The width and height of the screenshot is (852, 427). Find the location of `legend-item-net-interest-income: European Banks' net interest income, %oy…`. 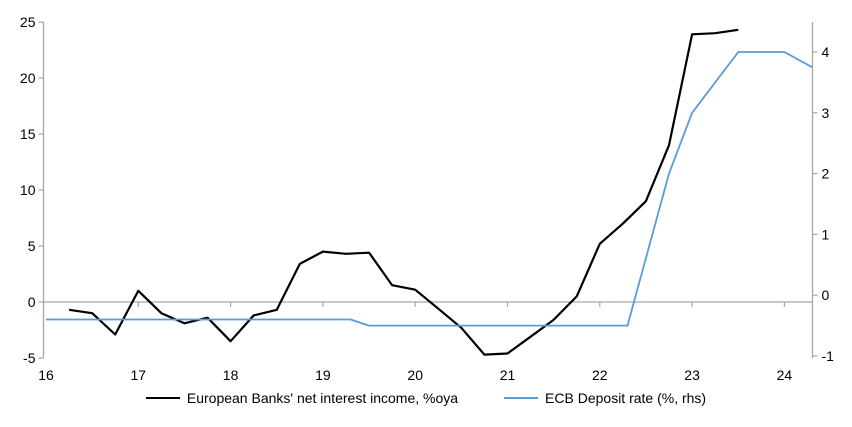

legend-item-net-interest-income: European Banks' net interest income, %oy… is located at coordinates (302, 398).